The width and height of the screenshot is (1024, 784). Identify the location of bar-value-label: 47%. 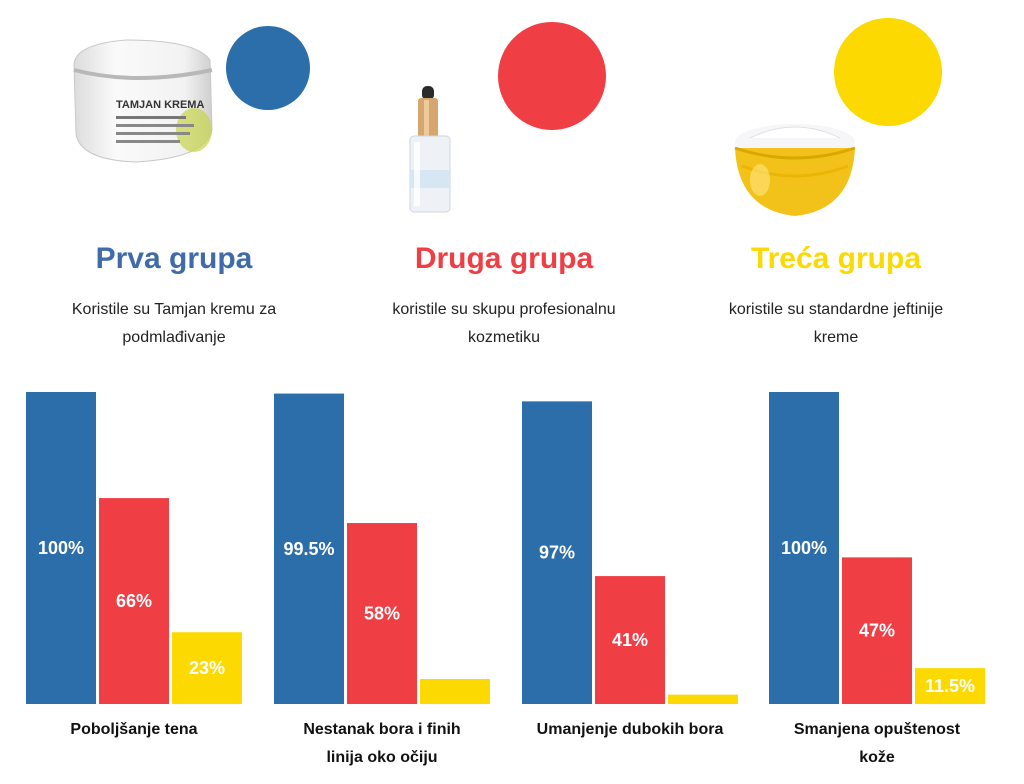
(877, 631).